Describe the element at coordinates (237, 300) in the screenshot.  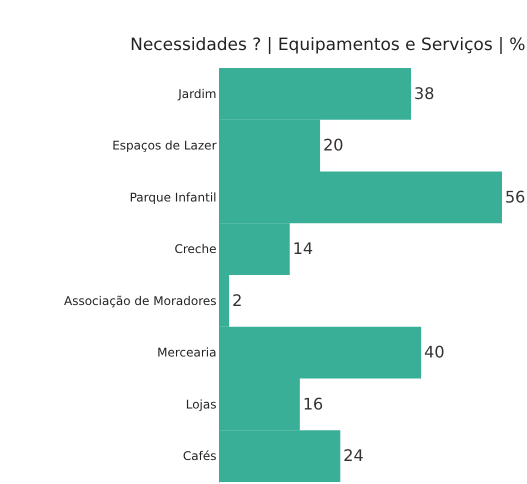
I see `data-label: 2` at that location.